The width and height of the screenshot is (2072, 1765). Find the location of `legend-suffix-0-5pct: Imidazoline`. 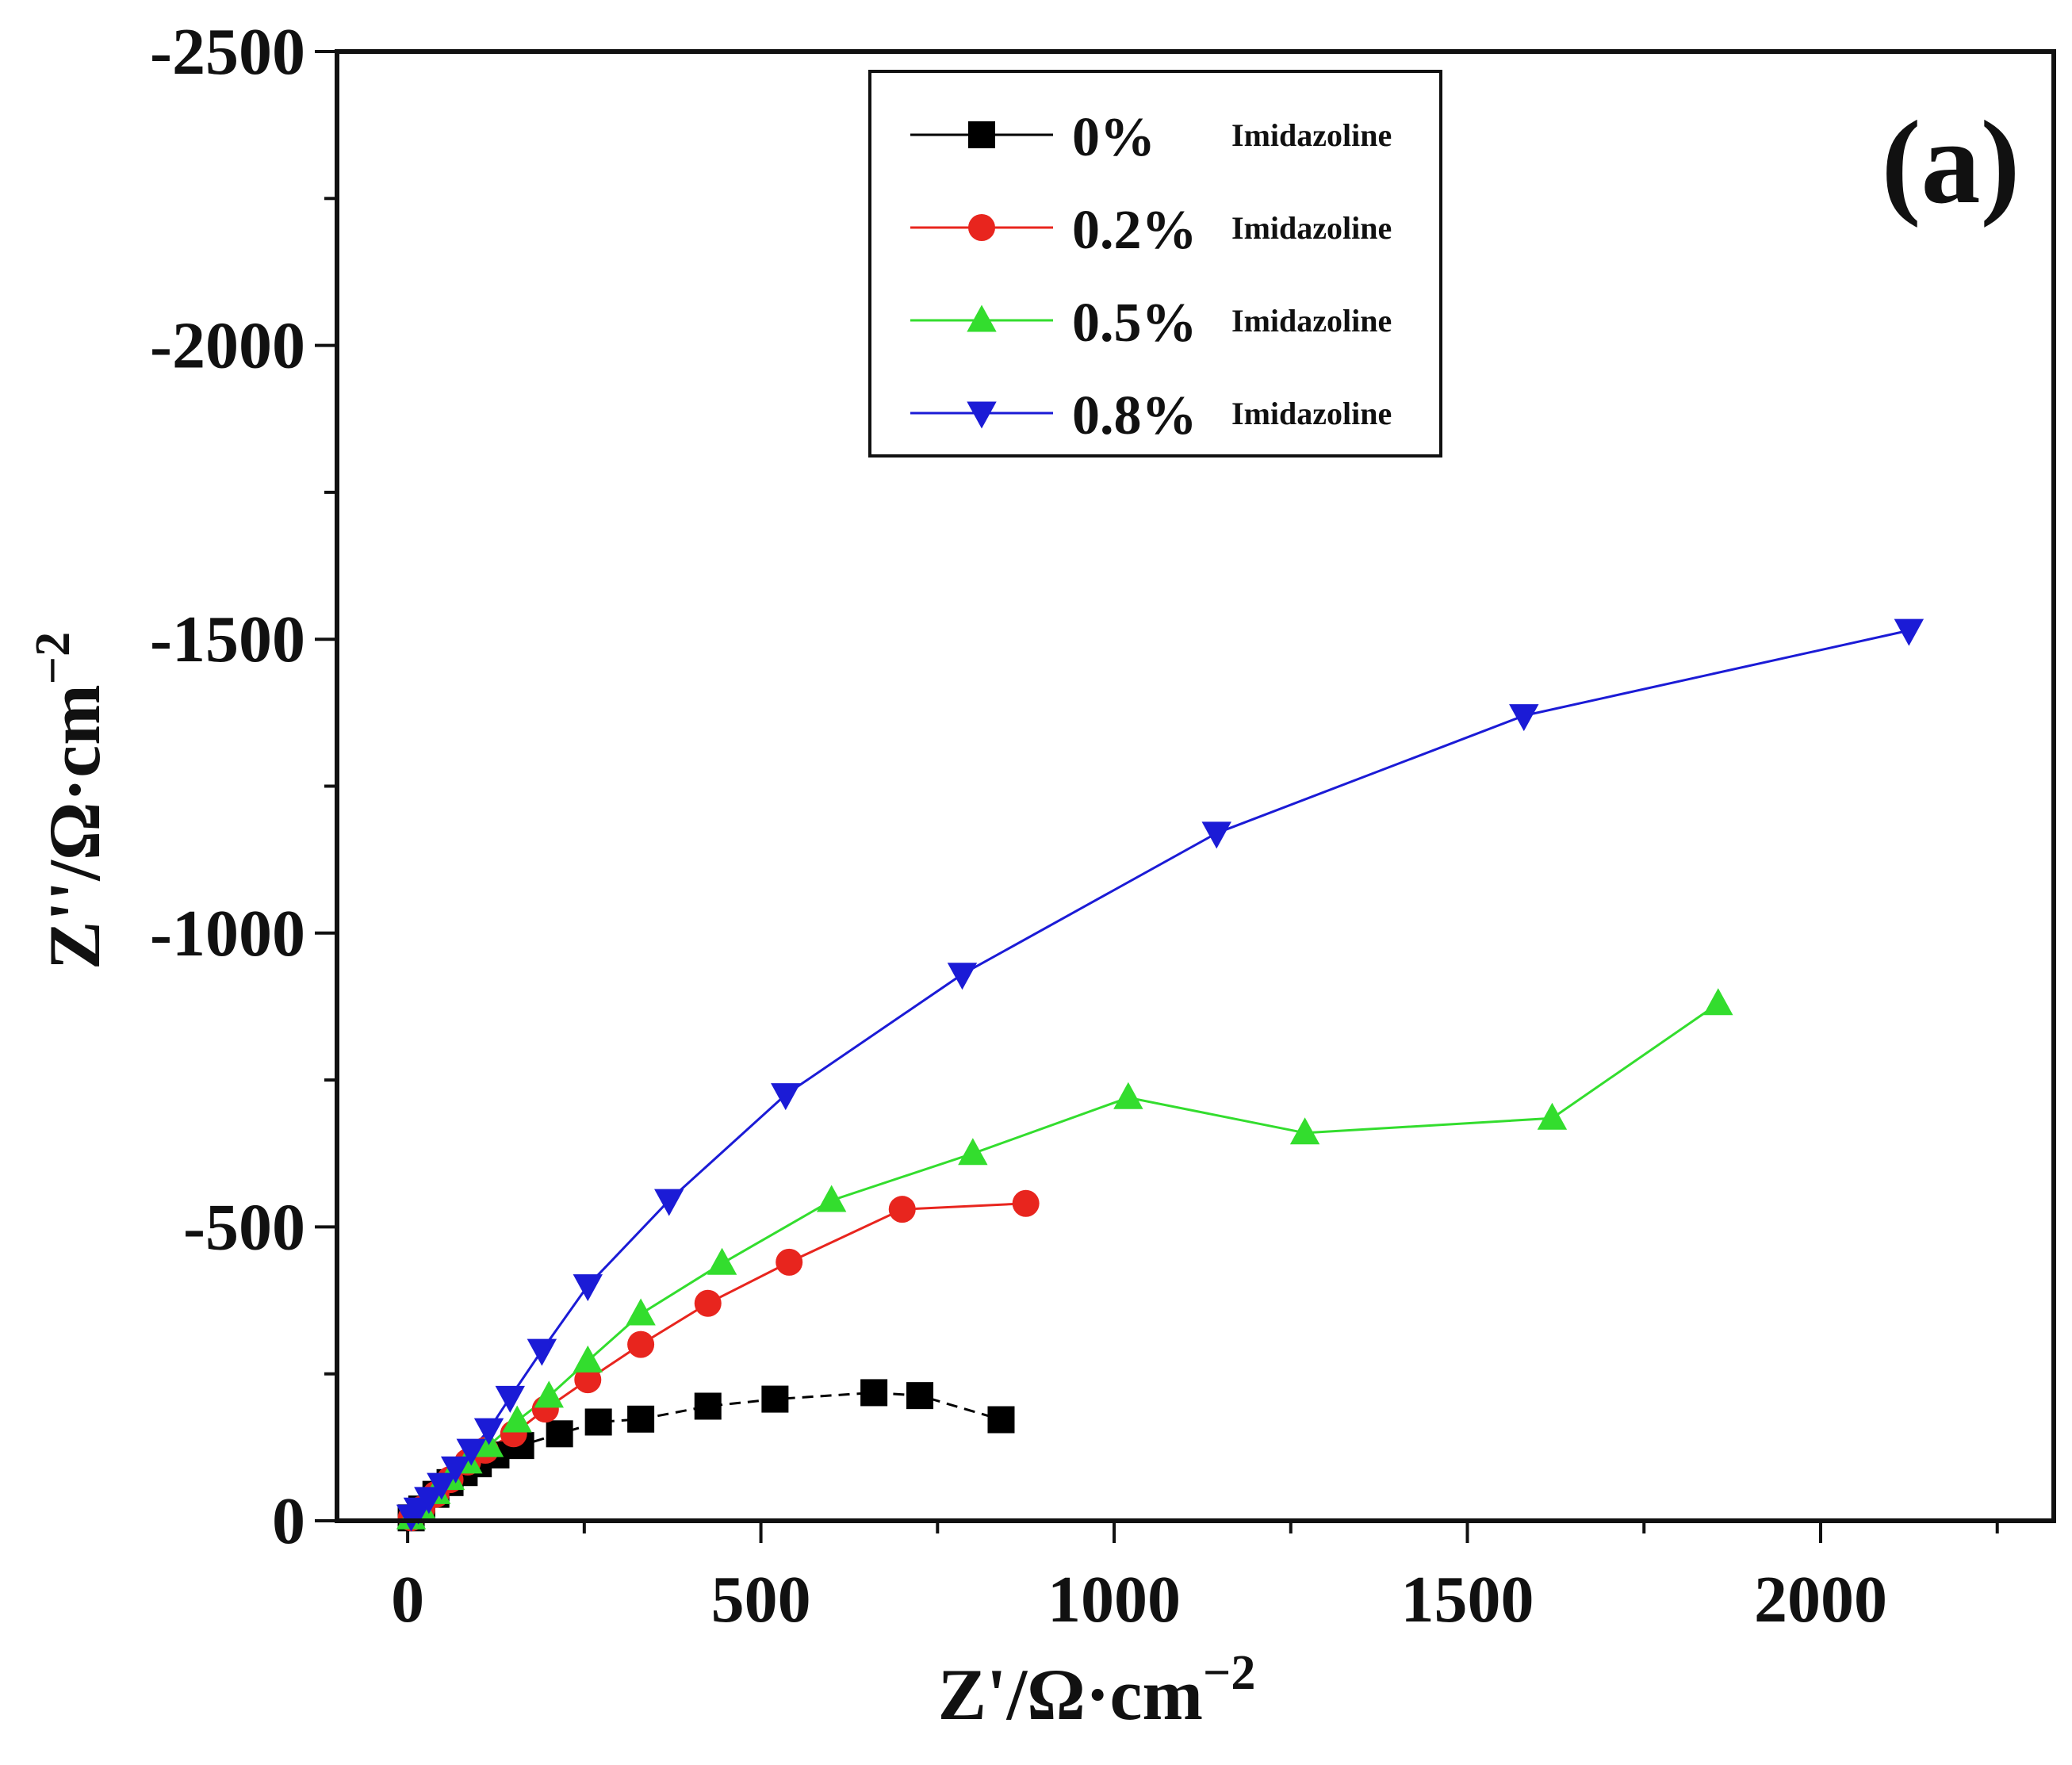

legend-suffix-0-5pct: Imidazoline is located at coordinates (1311, 321).